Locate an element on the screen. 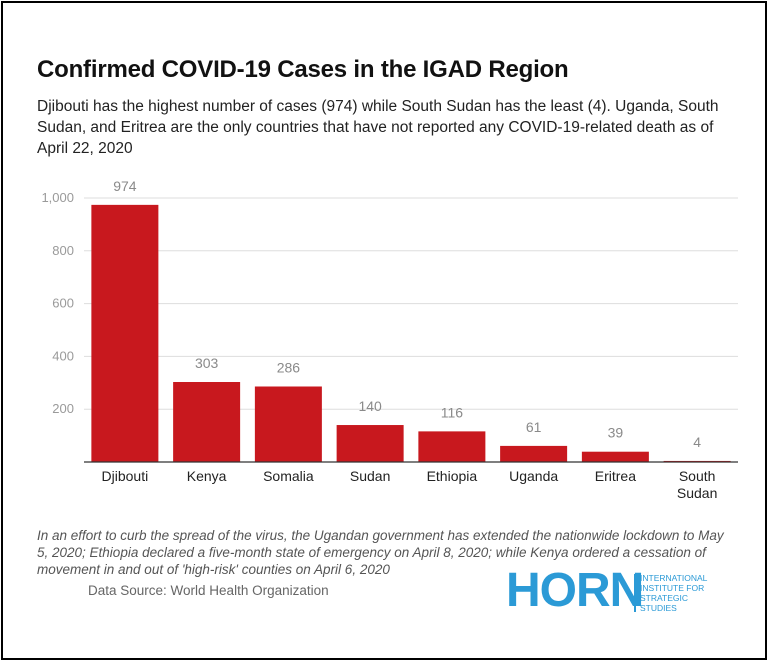 The width and height of the screenshot is (768, 661). x-tick-label: Eritrea is located at coordinates (615, 476).